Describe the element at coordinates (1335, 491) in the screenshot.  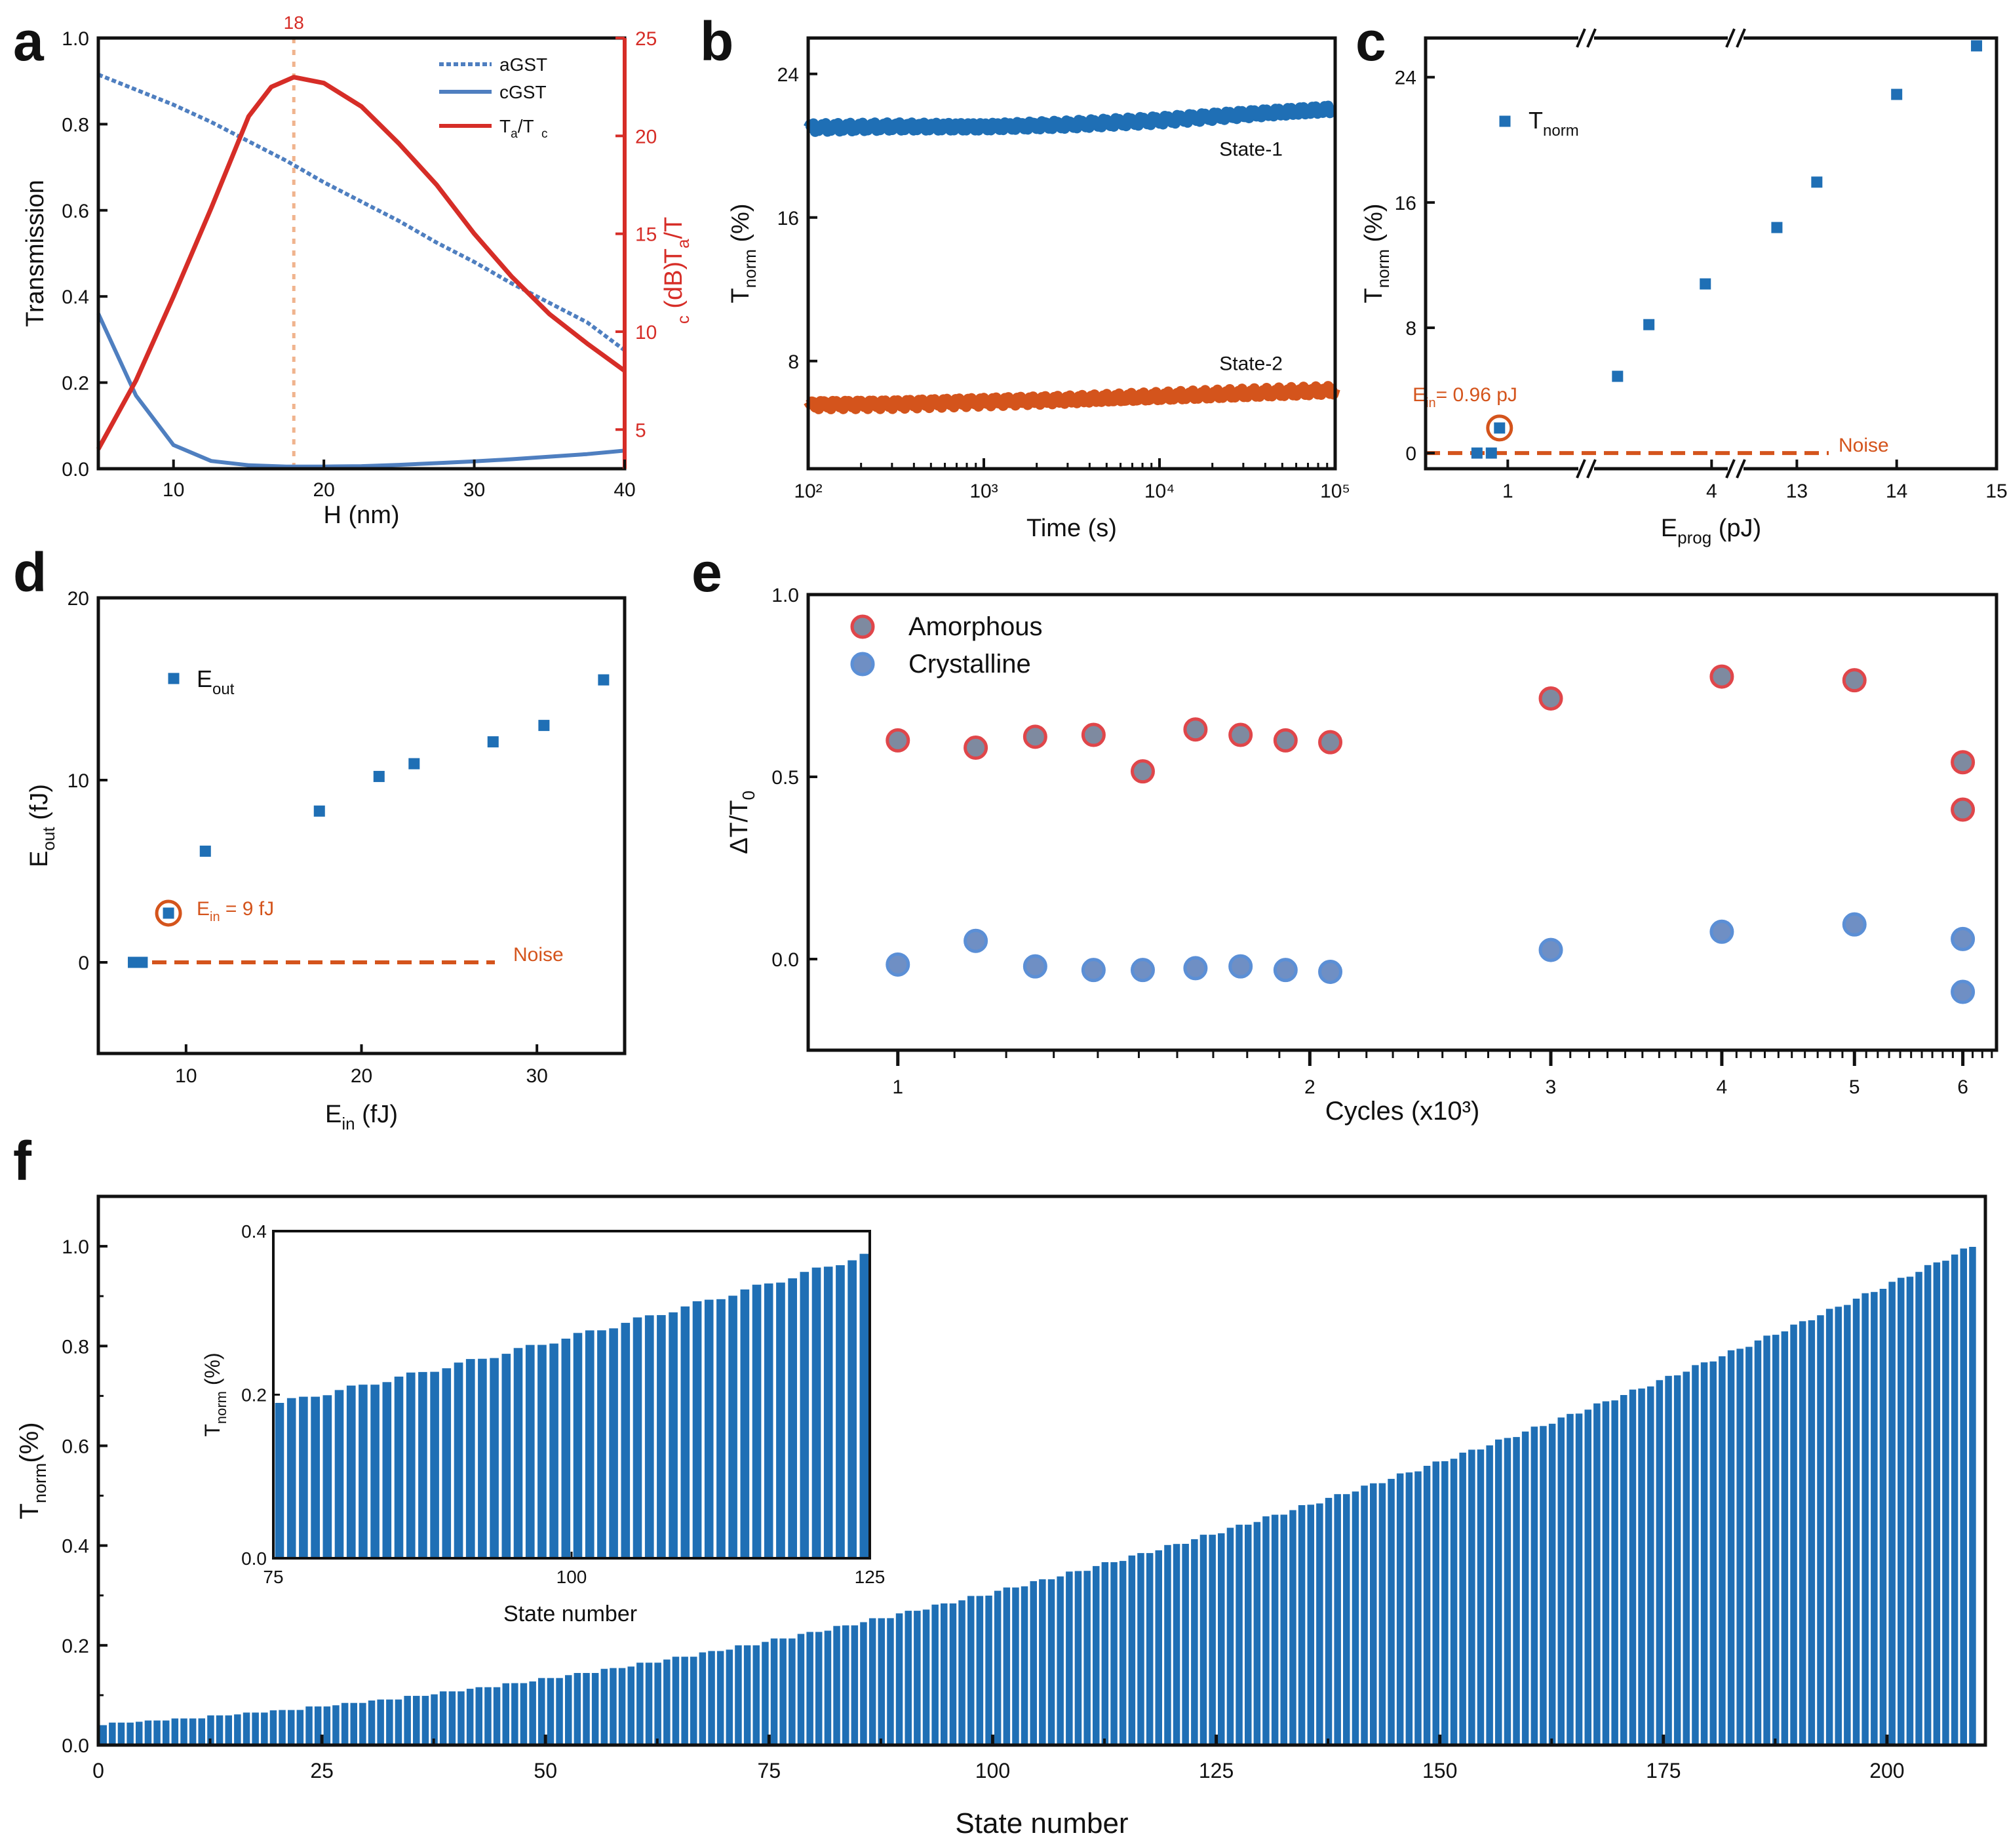
I see `x-tick-label: 10⁵` at that location.